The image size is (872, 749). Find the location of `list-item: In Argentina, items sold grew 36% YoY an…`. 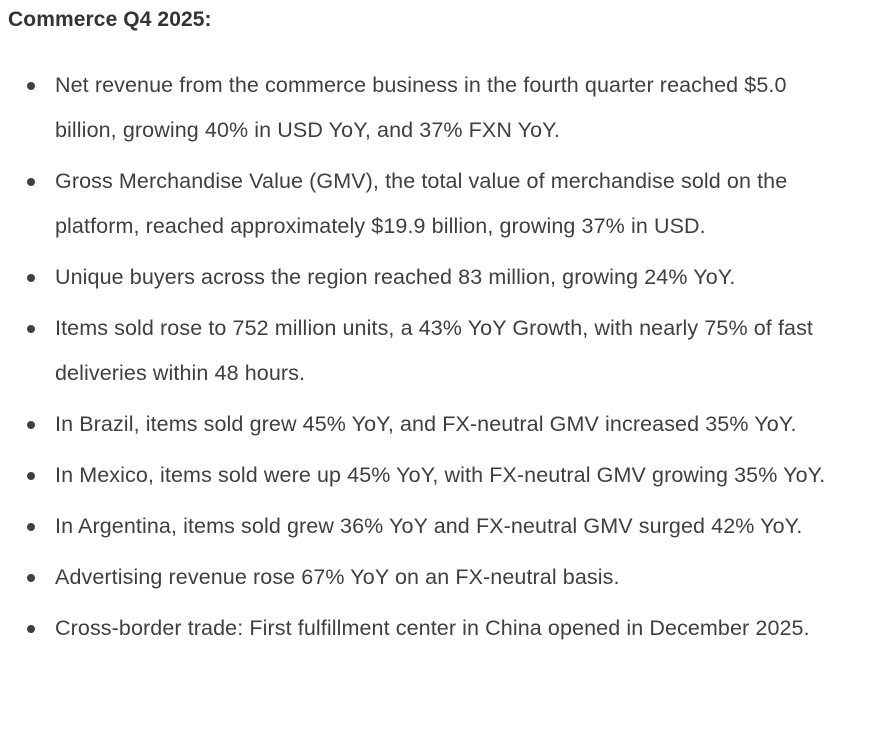

list-item: In Argentina, items sold grew 36% YoY an… is located at coordinates (436, 526).